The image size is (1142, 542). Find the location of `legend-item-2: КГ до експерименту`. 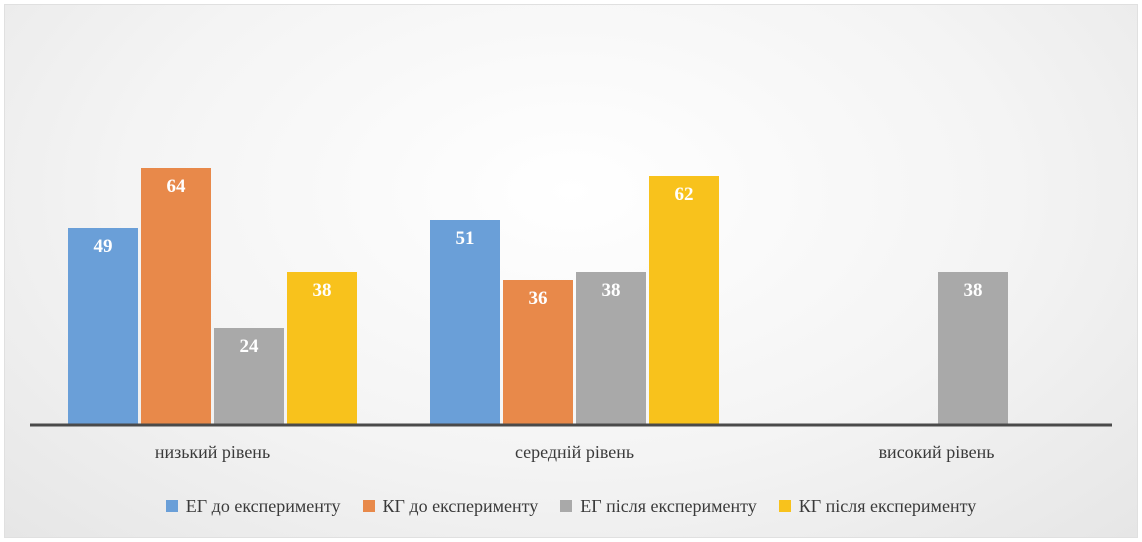

legend-item-2: КГ до експерименту is located at coordinates (450, 506).